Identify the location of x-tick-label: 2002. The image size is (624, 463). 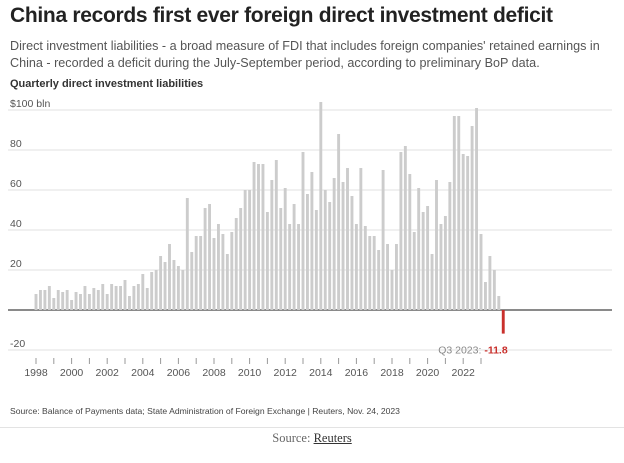
(108, 373).